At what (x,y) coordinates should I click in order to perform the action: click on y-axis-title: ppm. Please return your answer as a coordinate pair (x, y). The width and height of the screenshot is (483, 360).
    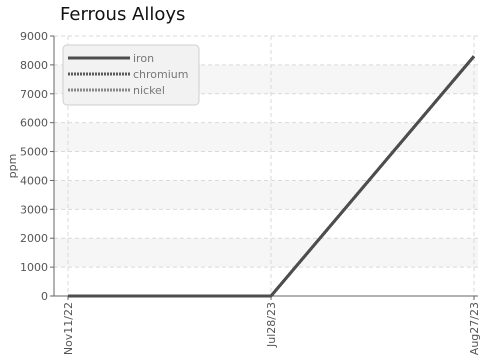
    Looking at the image, I should click on (12, 166).